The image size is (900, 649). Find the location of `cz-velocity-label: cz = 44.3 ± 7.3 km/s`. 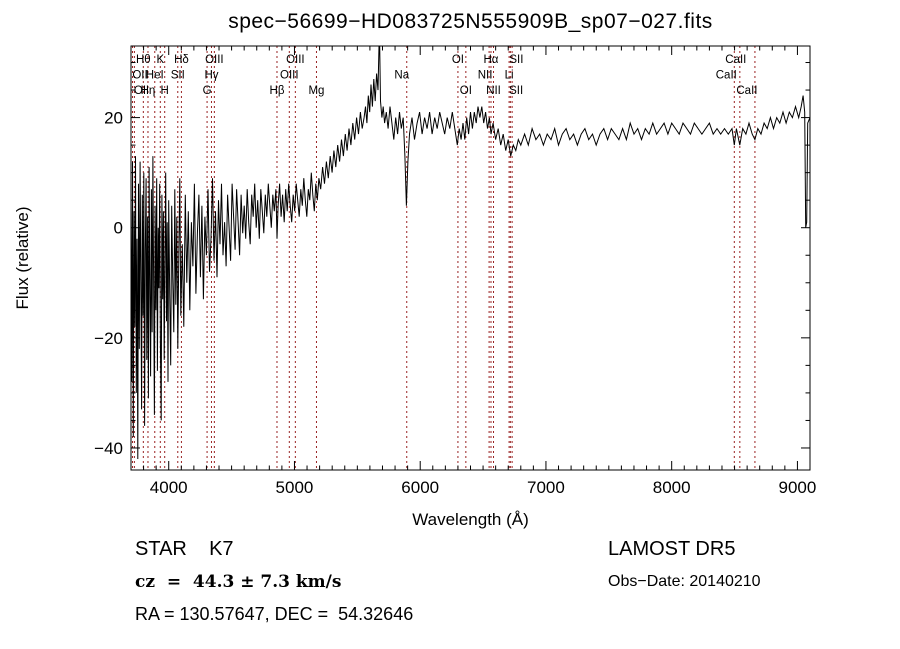

cz-velocity-label: cz = 44.3 ± 7.3 km/s is located at coordinates (238, 582).